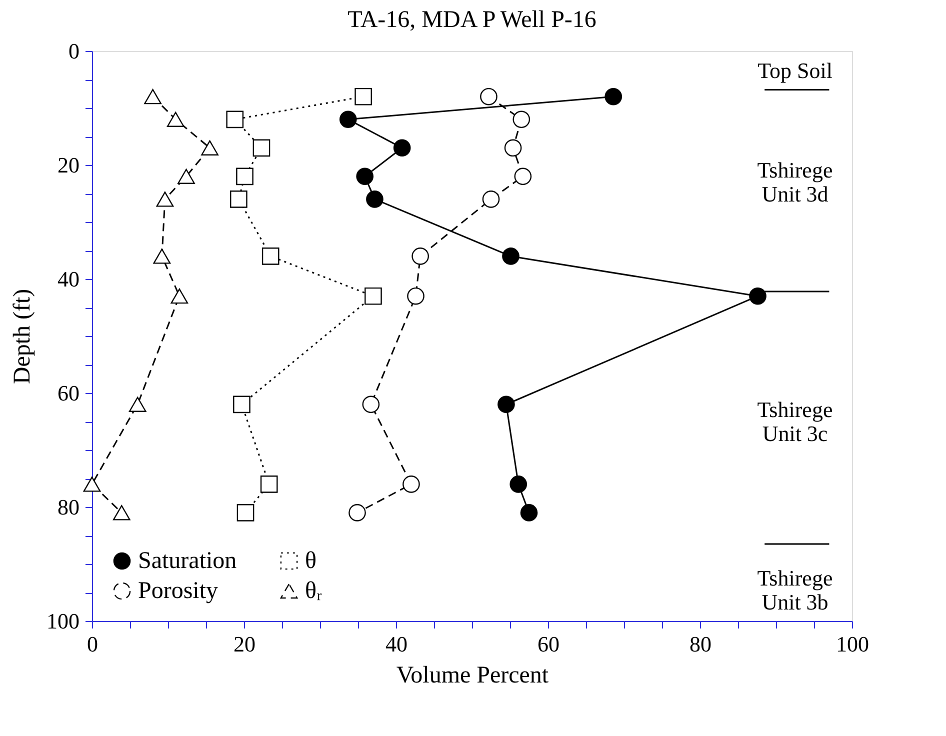 This screenshot has height=736, width=946. Describe the element at coordinates (178, 591) in the screenshot. I see `legend-label: Porosity` at that location.